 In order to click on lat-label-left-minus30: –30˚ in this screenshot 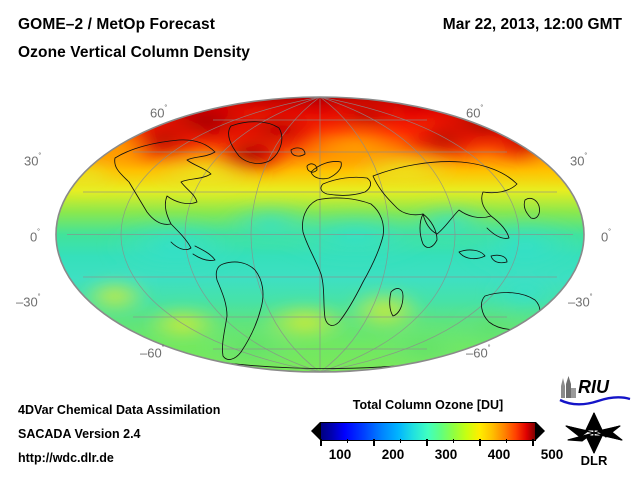, I will do `click(28, 301)`.